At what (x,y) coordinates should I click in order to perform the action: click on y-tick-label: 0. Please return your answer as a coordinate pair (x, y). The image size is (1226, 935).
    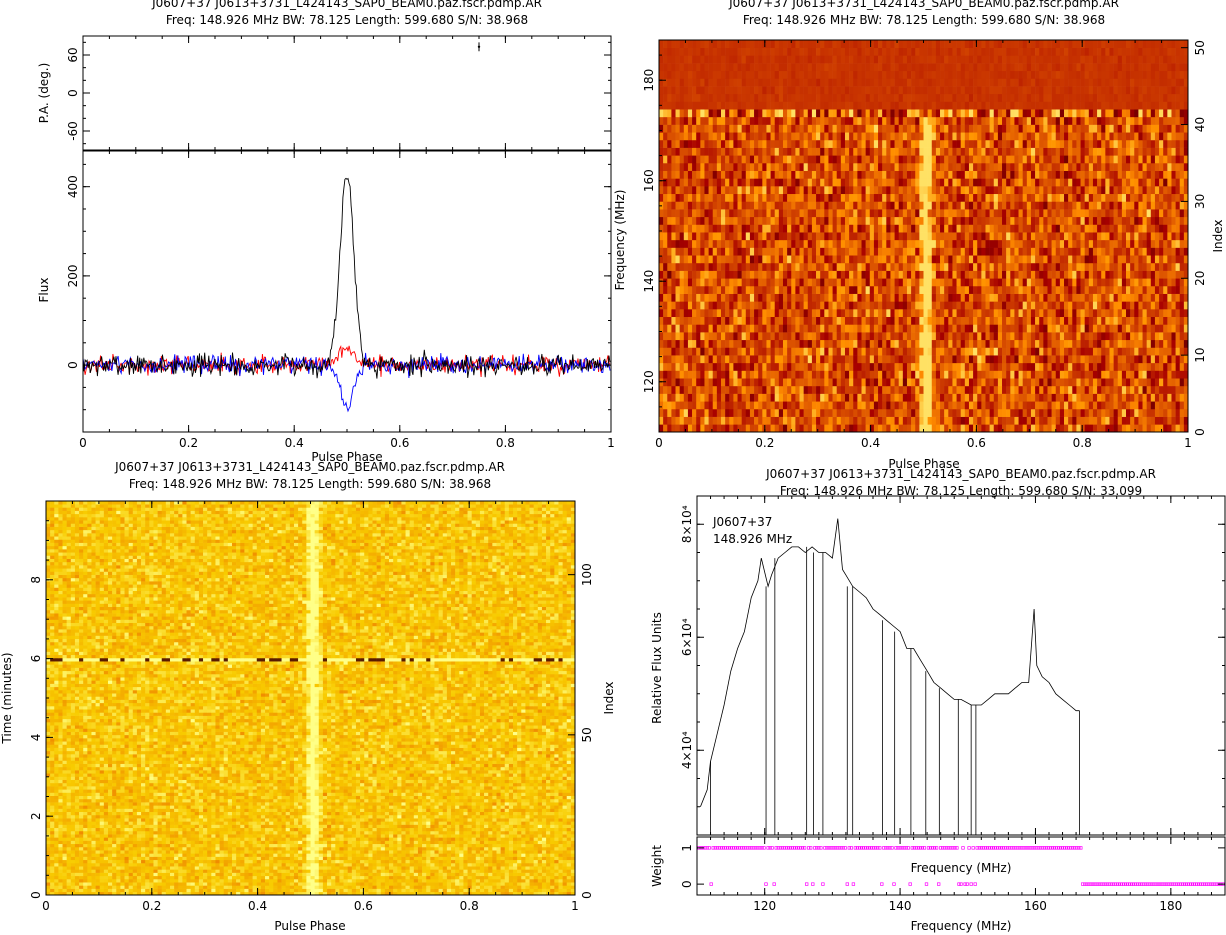
    Looking at the image, I should click on (73, 93).